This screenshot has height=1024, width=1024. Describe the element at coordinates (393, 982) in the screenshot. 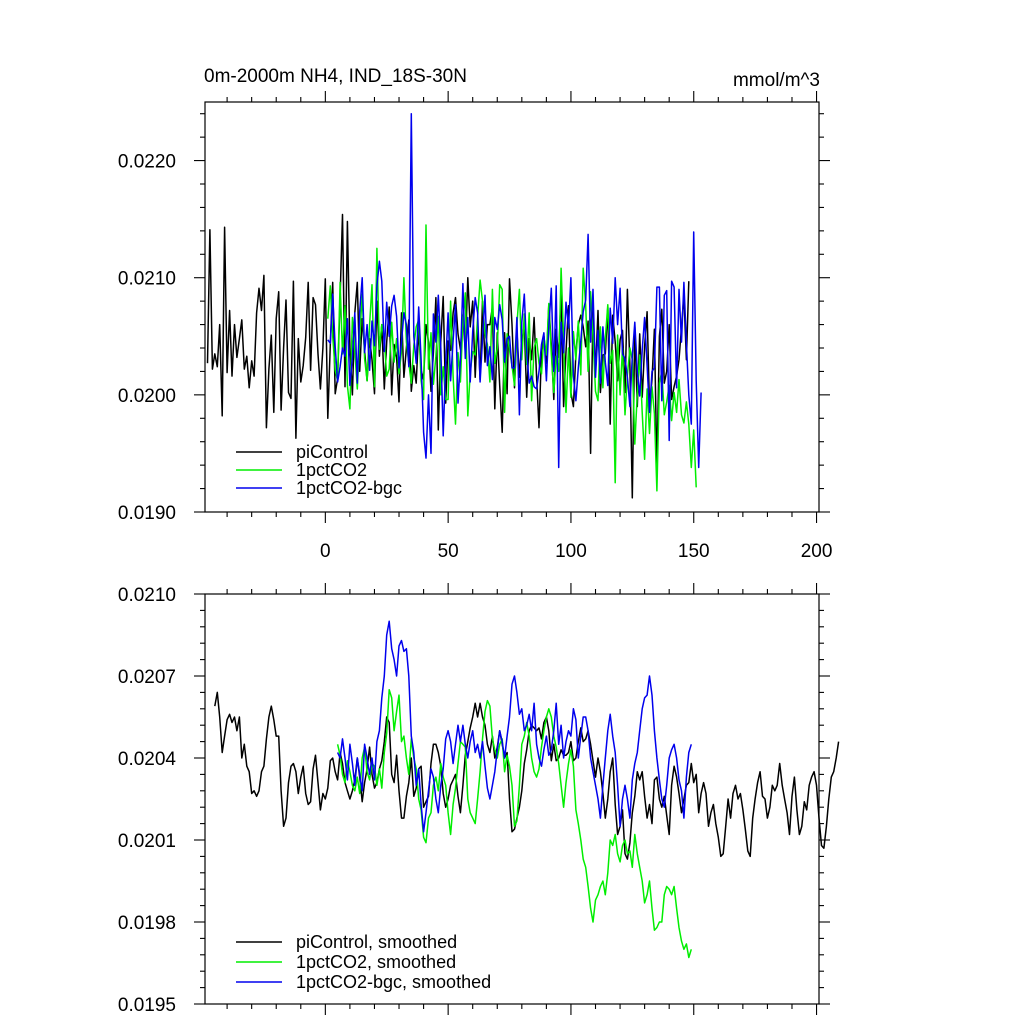

I see `legend-label: 1pctCO2-bgc, smoothed` at that location.